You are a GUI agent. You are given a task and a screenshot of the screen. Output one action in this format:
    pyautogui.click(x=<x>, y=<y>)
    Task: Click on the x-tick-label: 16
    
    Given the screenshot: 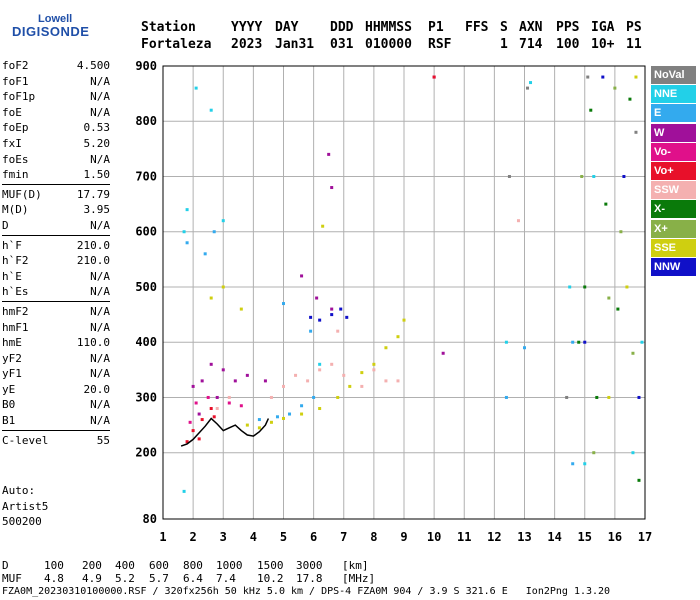 What is the action you would take?
    pyautogui.click(x=615, y=537)
    